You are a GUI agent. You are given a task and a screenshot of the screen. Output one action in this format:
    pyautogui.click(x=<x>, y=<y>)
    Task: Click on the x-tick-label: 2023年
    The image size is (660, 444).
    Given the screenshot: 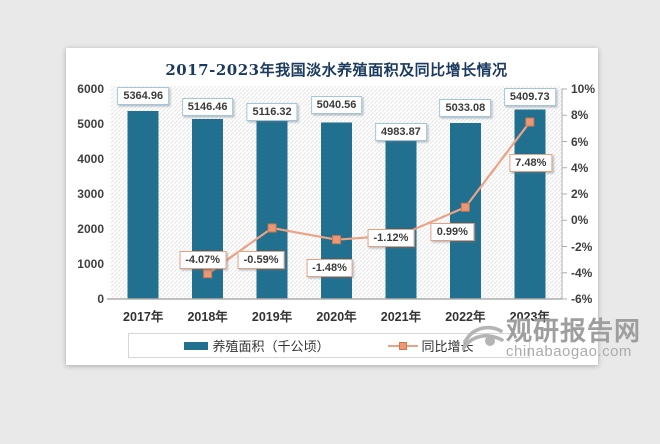 What is the action you would take?
    pyautogui.click(x=529, y=317)
    